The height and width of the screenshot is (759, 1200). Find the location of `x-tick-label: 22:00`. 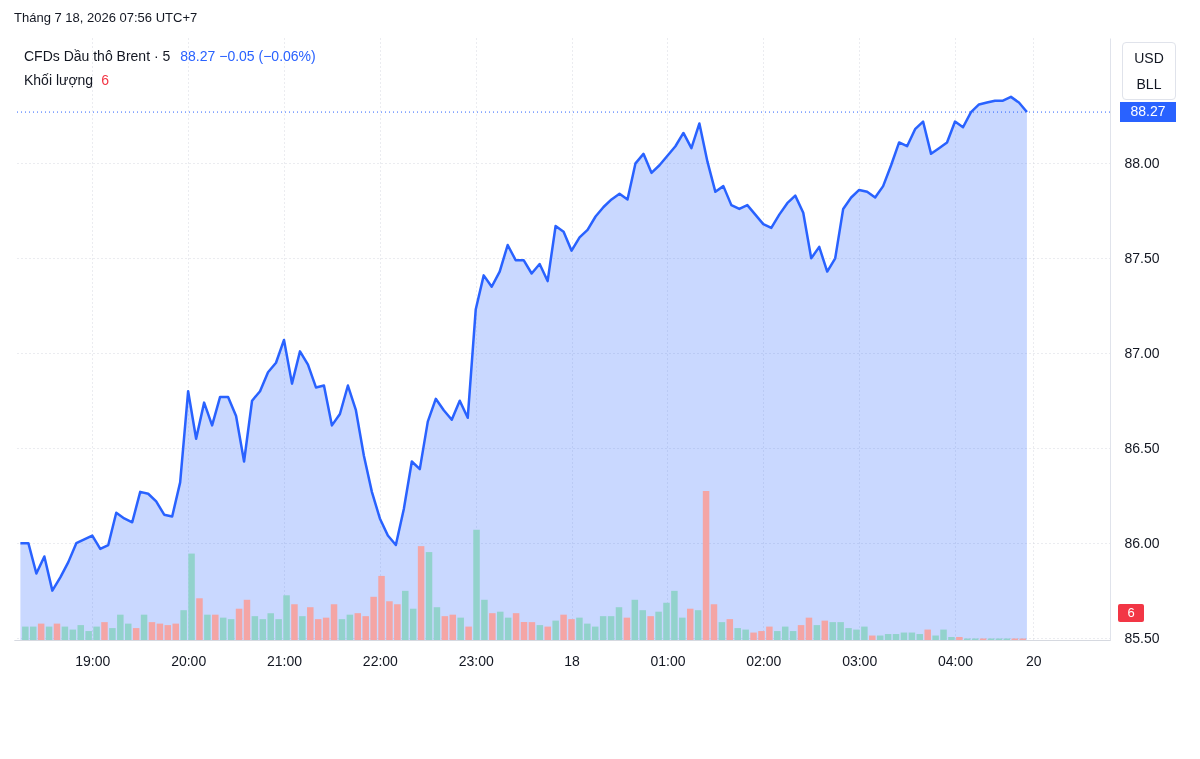

x-tick-label: 22:00 is located at coordinates (380, 660).